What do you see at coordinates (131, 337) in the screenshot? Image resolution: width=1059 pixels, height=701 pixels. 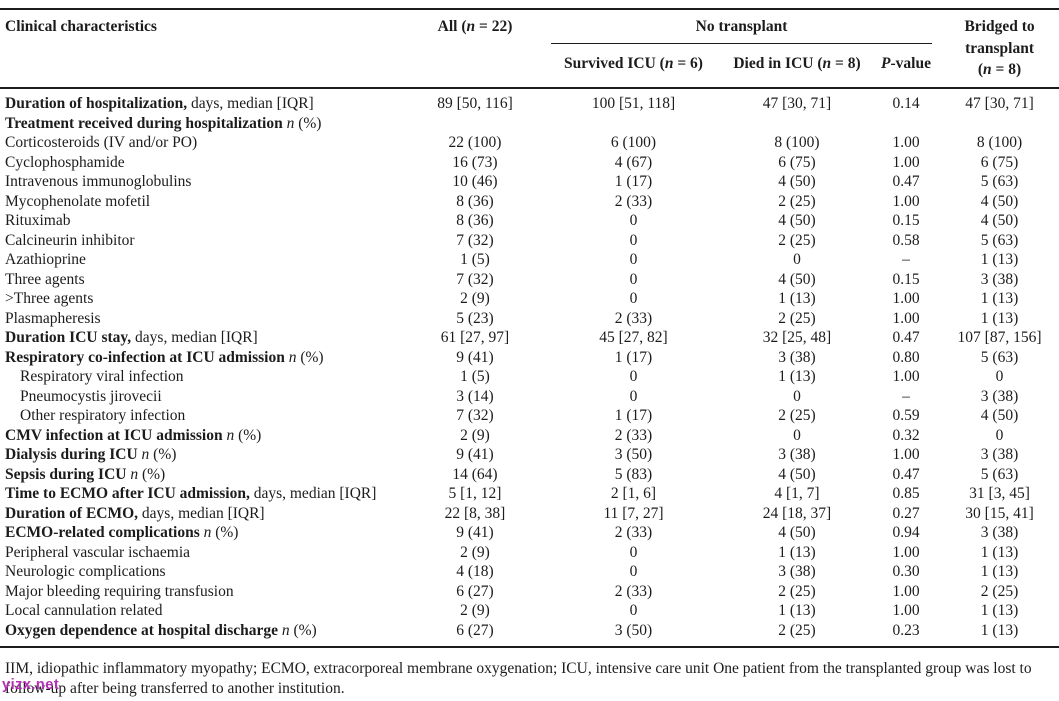 I see `row-label: Duration ICU stay, days, median [IQR]` at bounding box center [131, 337].